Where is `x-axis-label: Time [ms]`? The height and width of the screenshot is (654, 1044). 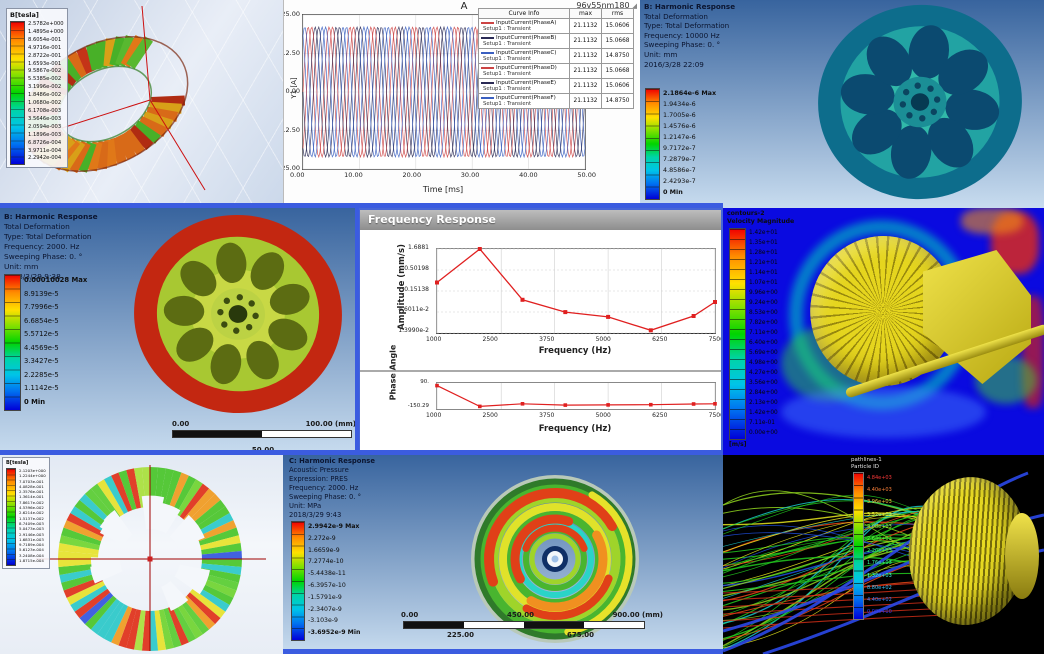
x-axis-label: Time [ms] is located at coordinates (443, 189).